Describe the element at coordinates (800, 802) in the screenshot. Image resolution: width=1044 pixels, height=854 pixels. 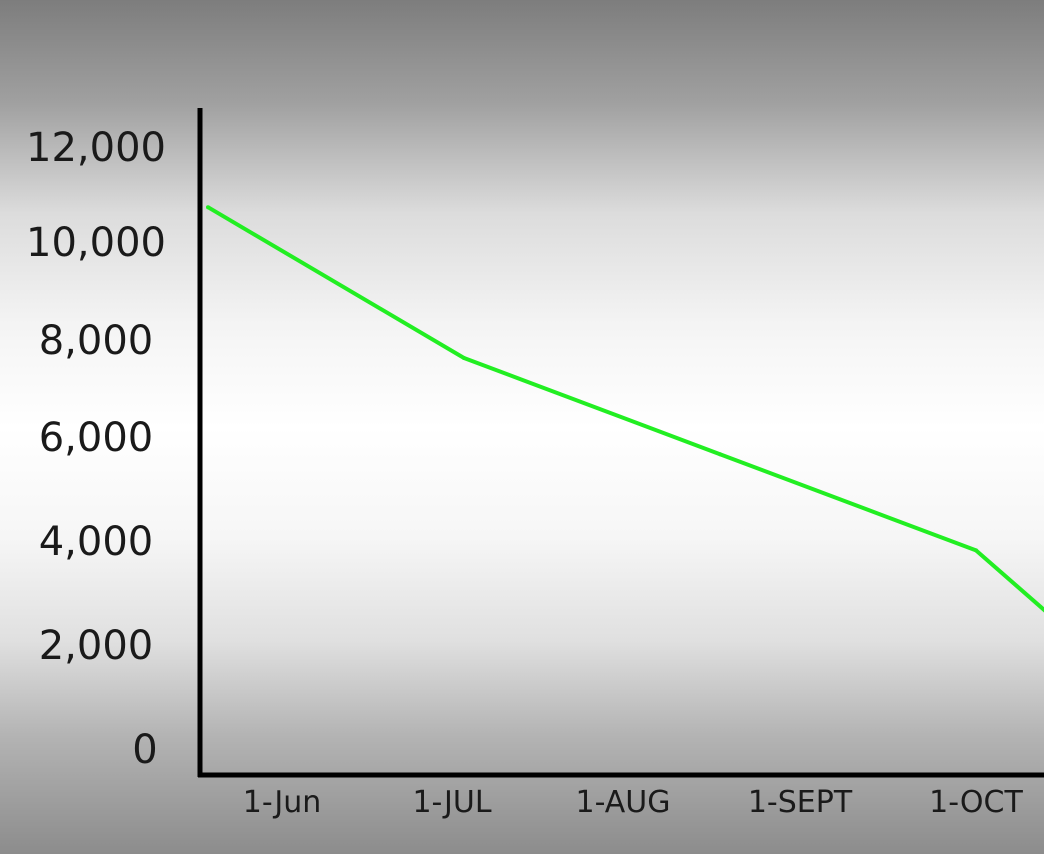
I see `x-tick-label: 1-SEPT` at that location.